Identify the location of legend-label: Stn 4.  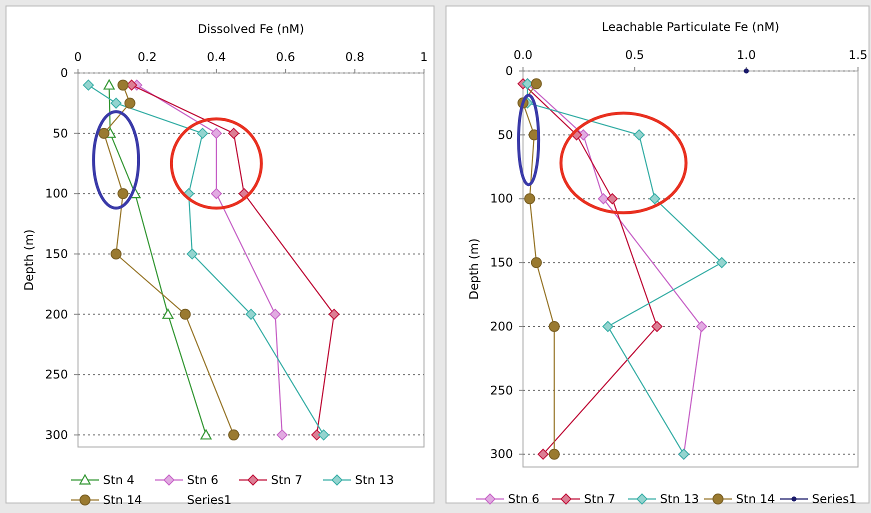
(118, 480).